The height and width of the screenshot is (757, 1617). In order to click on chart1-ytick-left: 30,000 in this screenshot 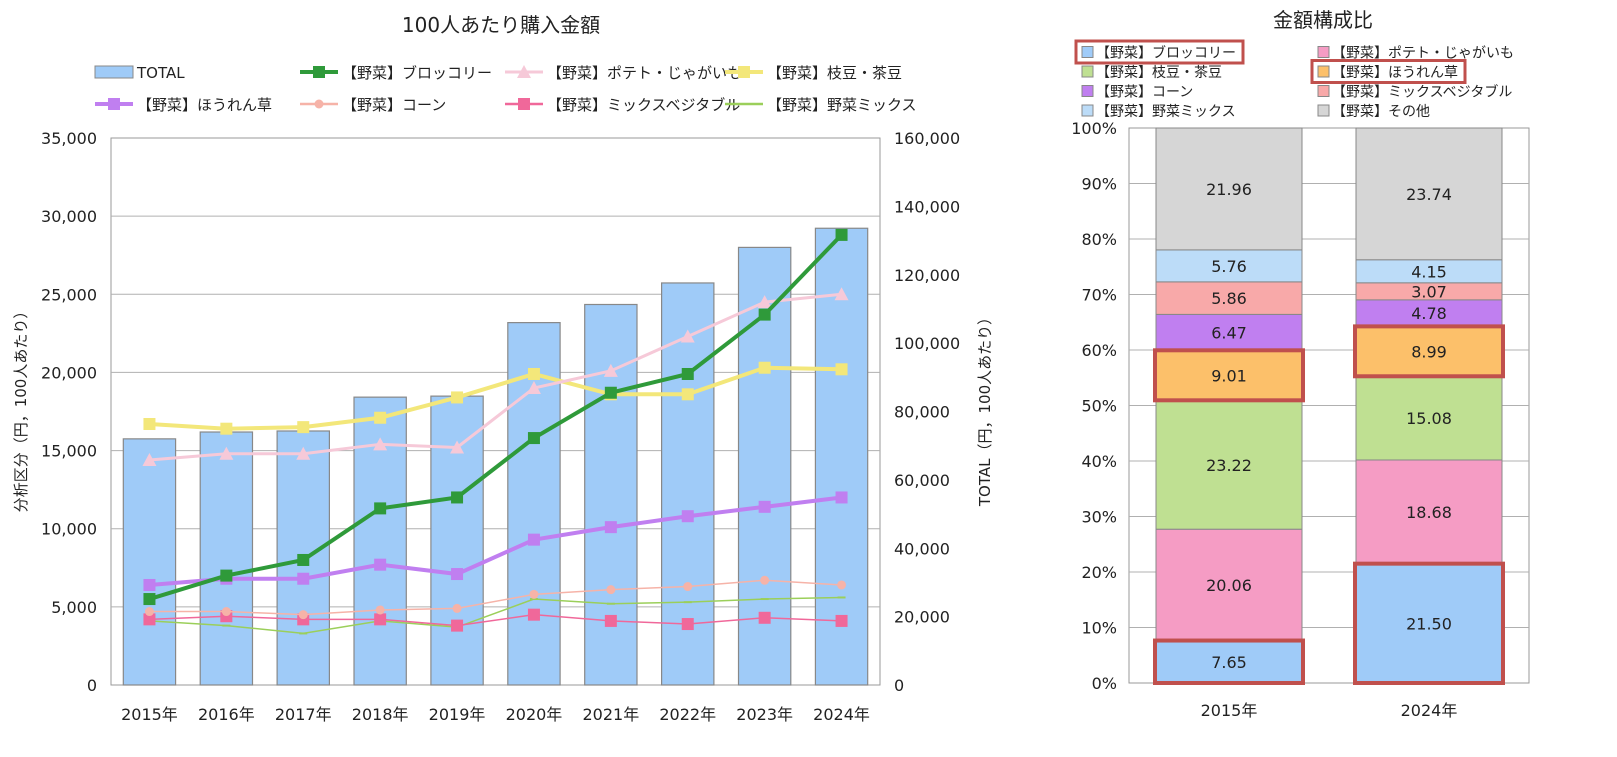, I will do `click(69, 216)`.